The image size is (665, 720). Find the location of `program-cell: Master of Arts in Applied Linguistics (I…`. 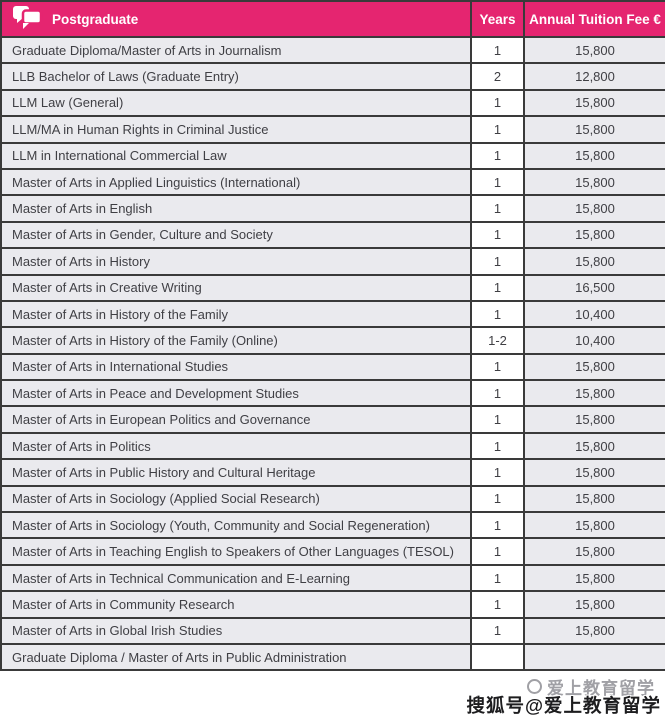

program-cell: Master of Arts in Applied Linguistics (I… is located at coordinates (236, 182).